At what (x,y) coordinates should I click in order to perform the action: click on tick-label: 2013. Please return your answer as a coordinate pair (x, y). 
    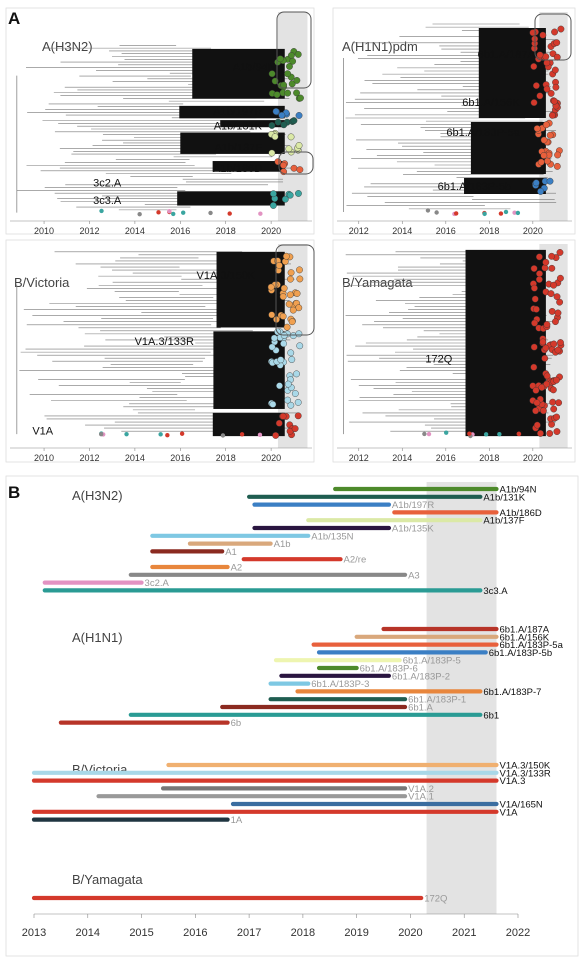
    Looking at the image, I should click on (34, 933).